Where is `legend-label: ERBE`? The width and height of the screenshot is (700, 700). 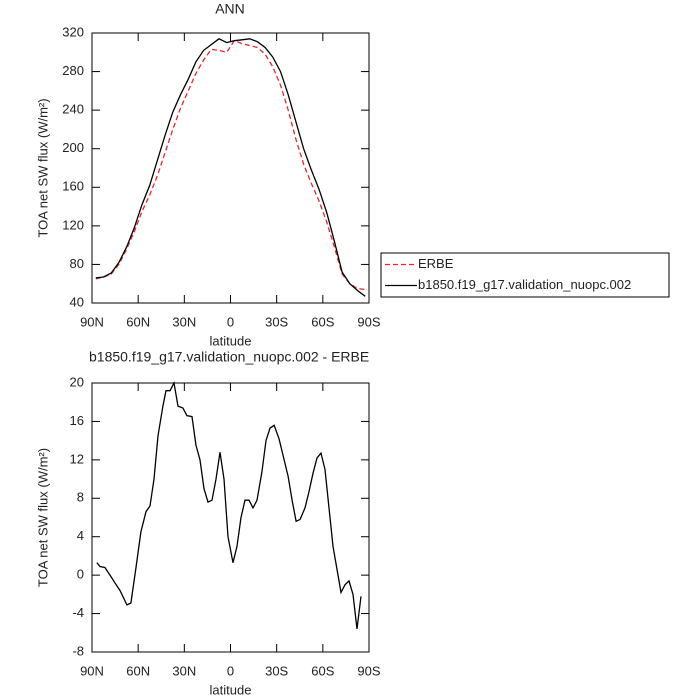
legend-label: ERBE is located at coordinates (436, 263).